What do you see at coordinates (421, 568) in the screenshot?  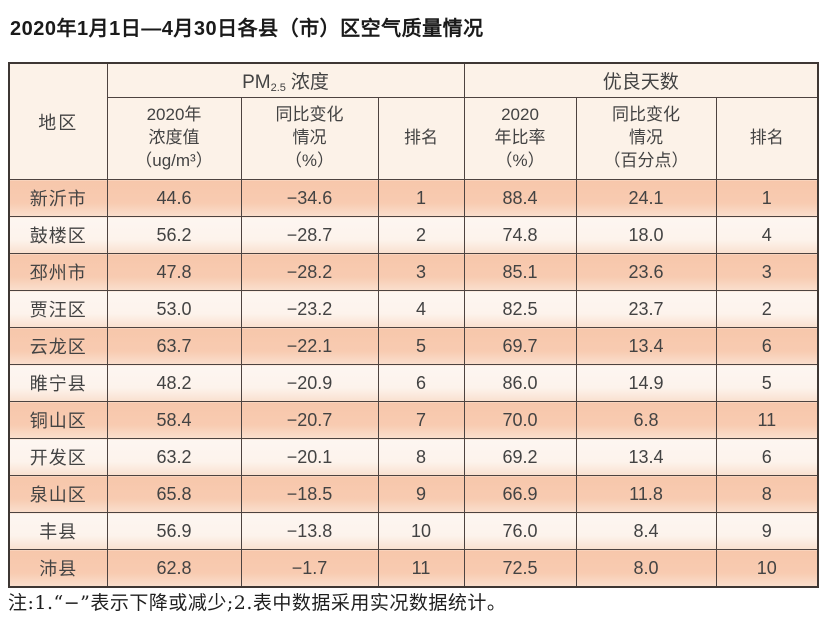 I see `cell-pm25-rank: 11` at bounding box center [421, 568].